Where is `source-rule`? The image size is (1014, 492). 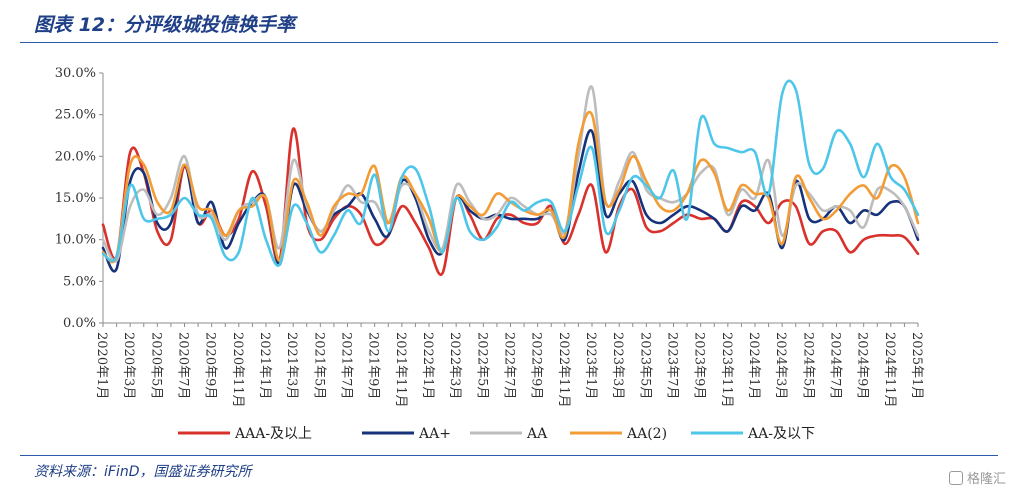
source-rule is located at coordinates (509, 455).